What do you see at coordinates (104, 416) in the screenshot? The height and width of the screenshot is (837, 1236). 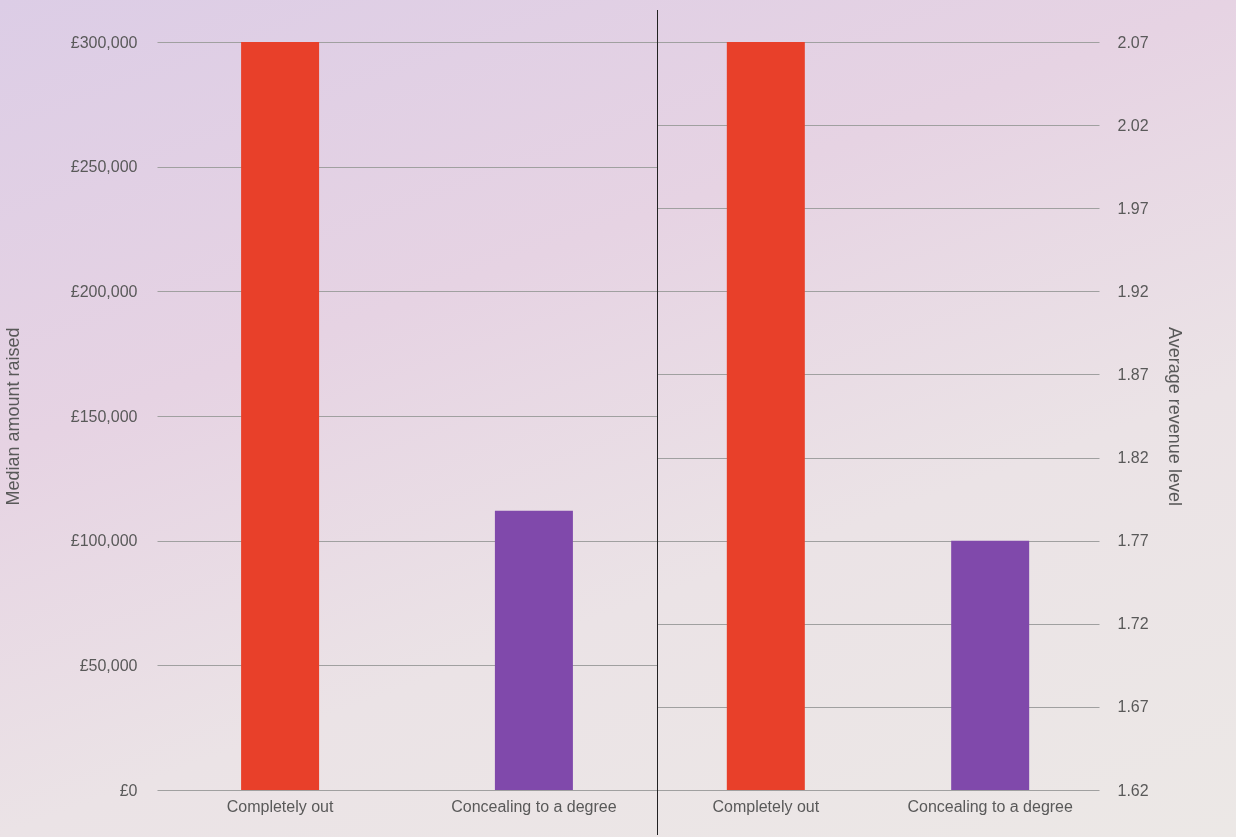 I see `y-tick-label: £150,000` at bounding box center [104, 416].